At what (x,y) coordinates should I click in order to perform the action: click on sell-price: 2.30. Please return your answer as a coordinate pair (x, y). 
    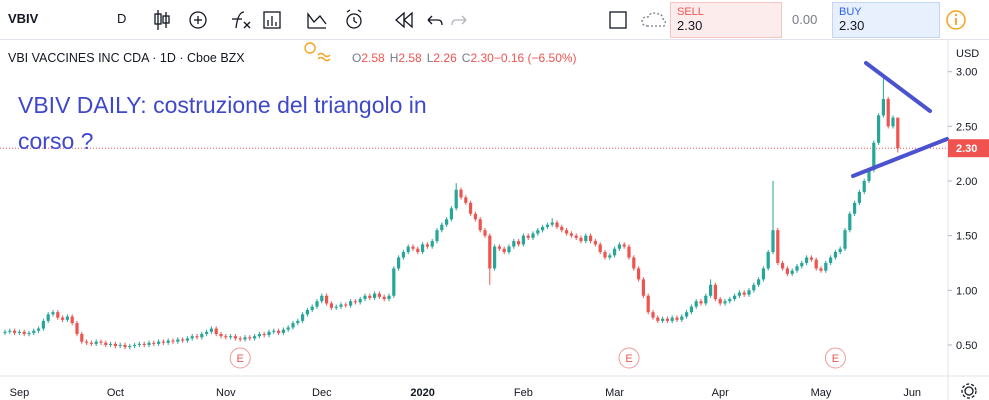
    Looking at the image, I should click on (690, 25).